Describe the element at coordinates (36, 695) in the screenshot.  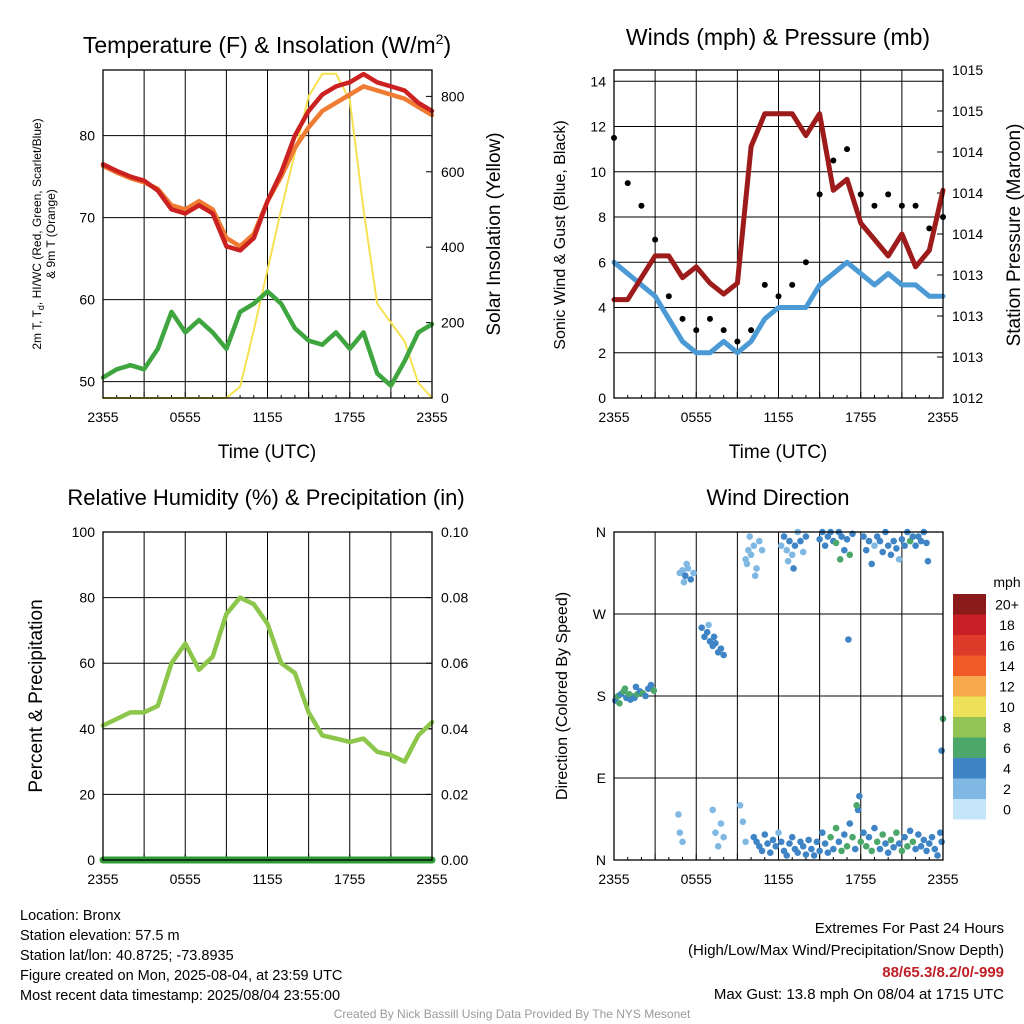
I see `humidity-ylabel: Percent & Precipitation` at that location.